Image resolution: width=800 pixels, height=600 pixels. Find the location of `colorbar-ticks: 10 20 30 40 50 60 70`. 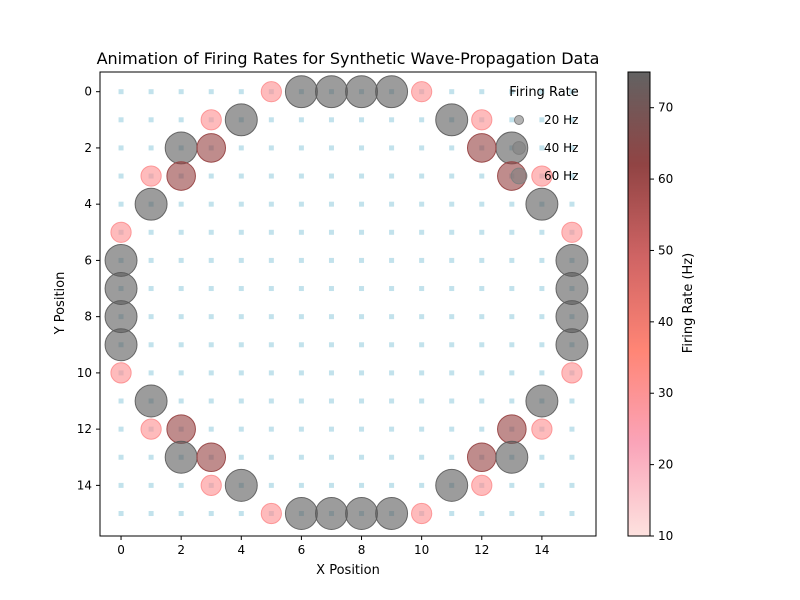

colorbar-ticks: 10 20 30 40 50 60 70 is located at coordinates (661, 322).